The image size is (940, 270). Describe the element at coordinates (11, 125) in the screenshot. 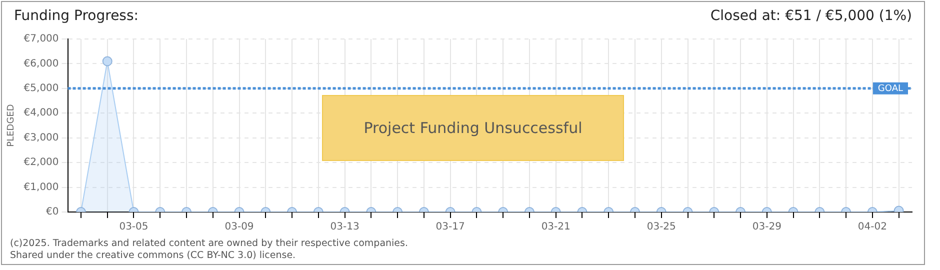

I see `y-axis-title: PLEDGED` at that location.